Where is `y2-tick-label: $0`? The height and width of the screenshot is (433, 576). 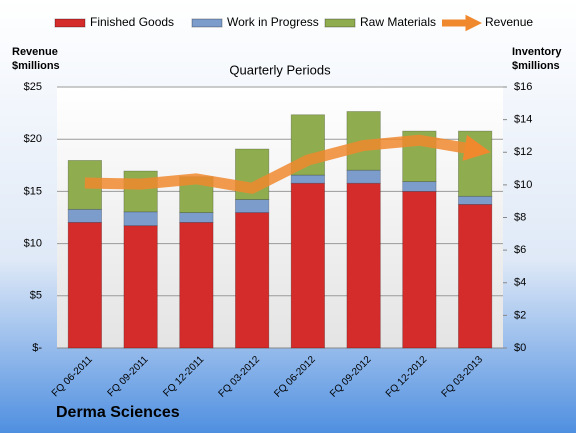 y2-tick-label: $0 is located at coordinates (520, 348).